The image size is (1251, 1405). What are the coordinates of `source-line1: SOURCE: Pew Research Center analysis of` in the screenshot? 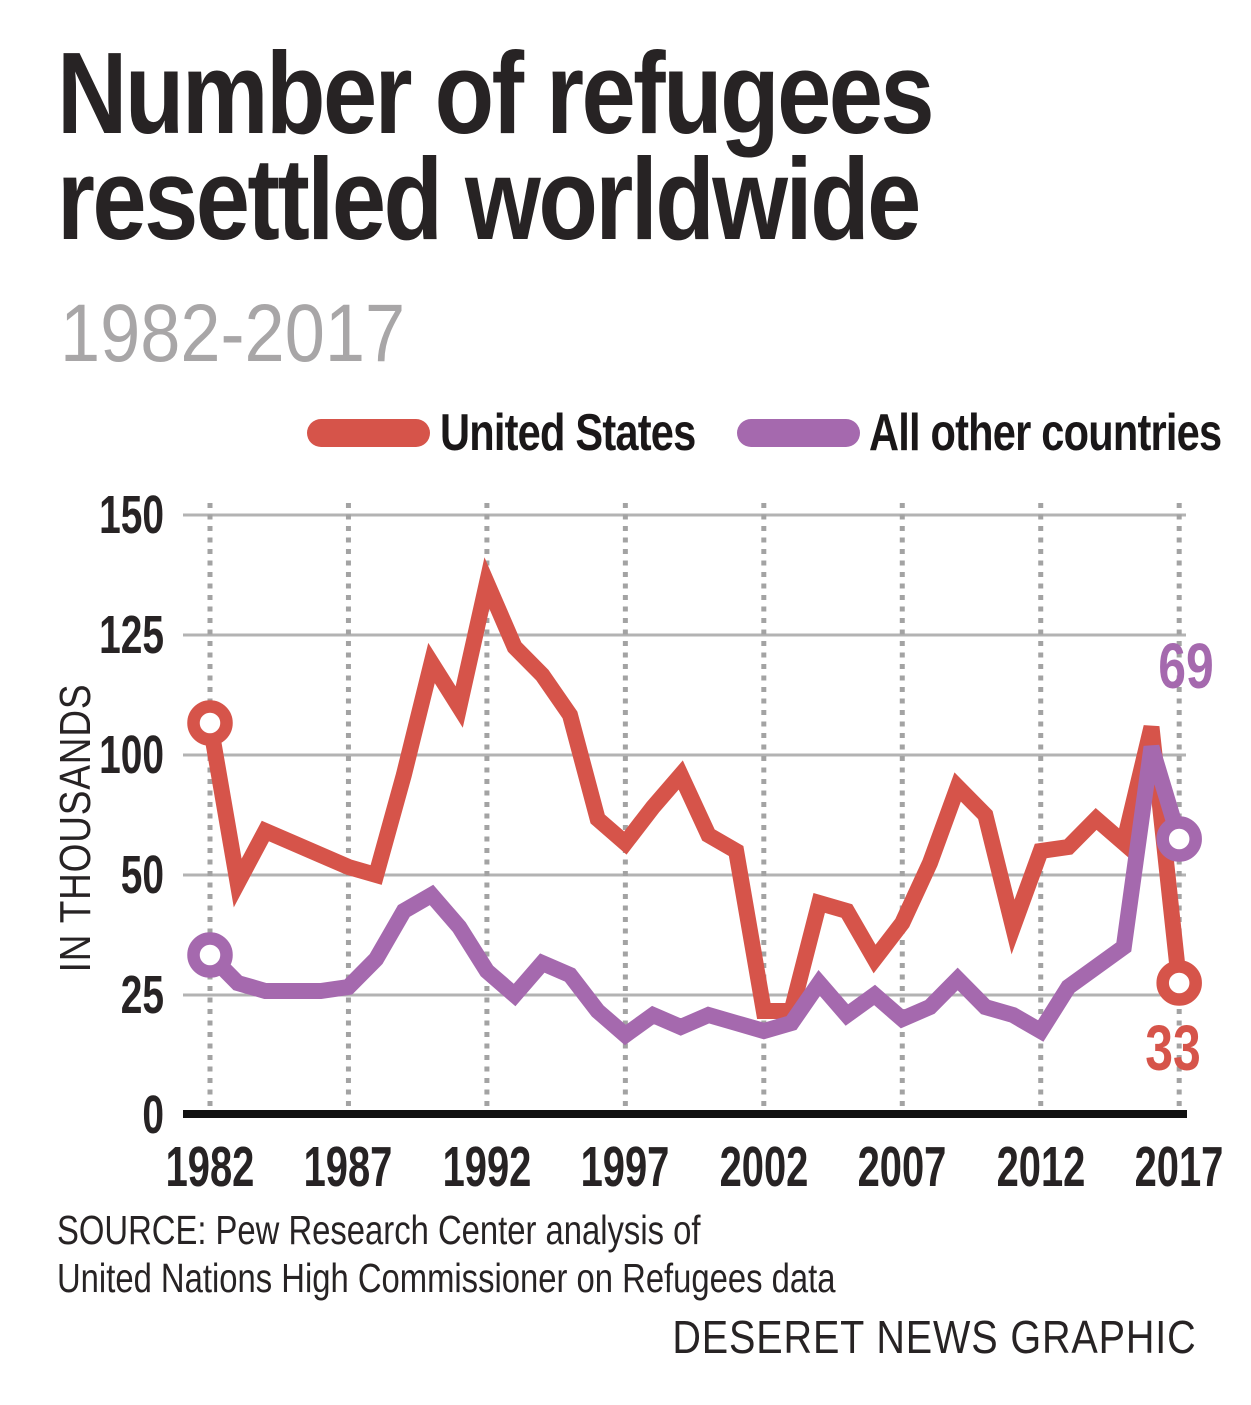 It's located at (379, 1230).